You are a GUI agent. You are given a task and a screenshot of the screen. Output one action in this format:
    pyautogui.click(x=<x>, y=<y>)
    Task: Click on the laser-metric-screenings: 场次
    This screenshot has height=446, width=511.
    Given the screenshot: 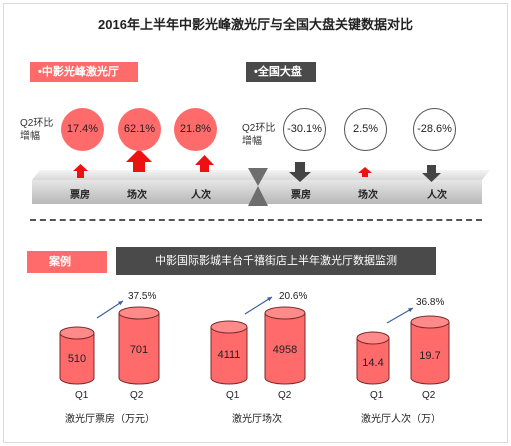 What is the action you would take?
    pyautogui.click(x=137, y=195)
    